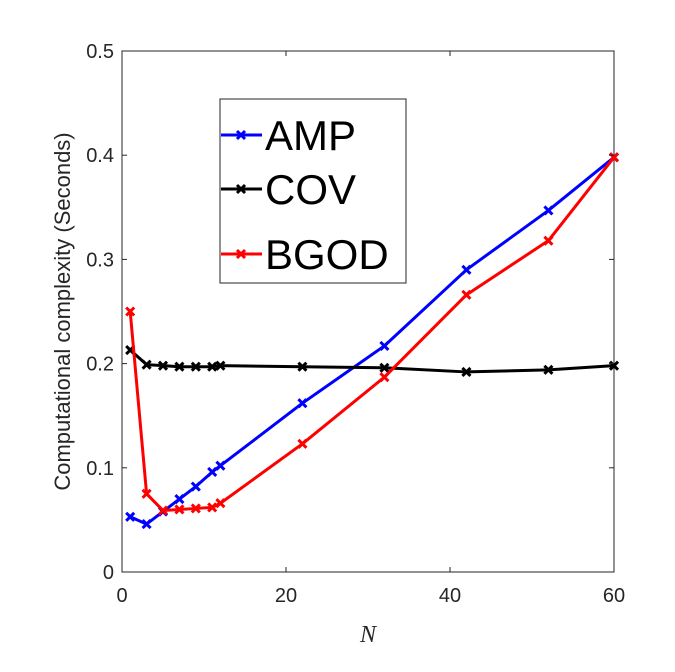 This screenshot has height=672, width=675. Describe the element at coordinates (100, 365) in the screenshot. I see `y-tick-label: 0.2` at that location.